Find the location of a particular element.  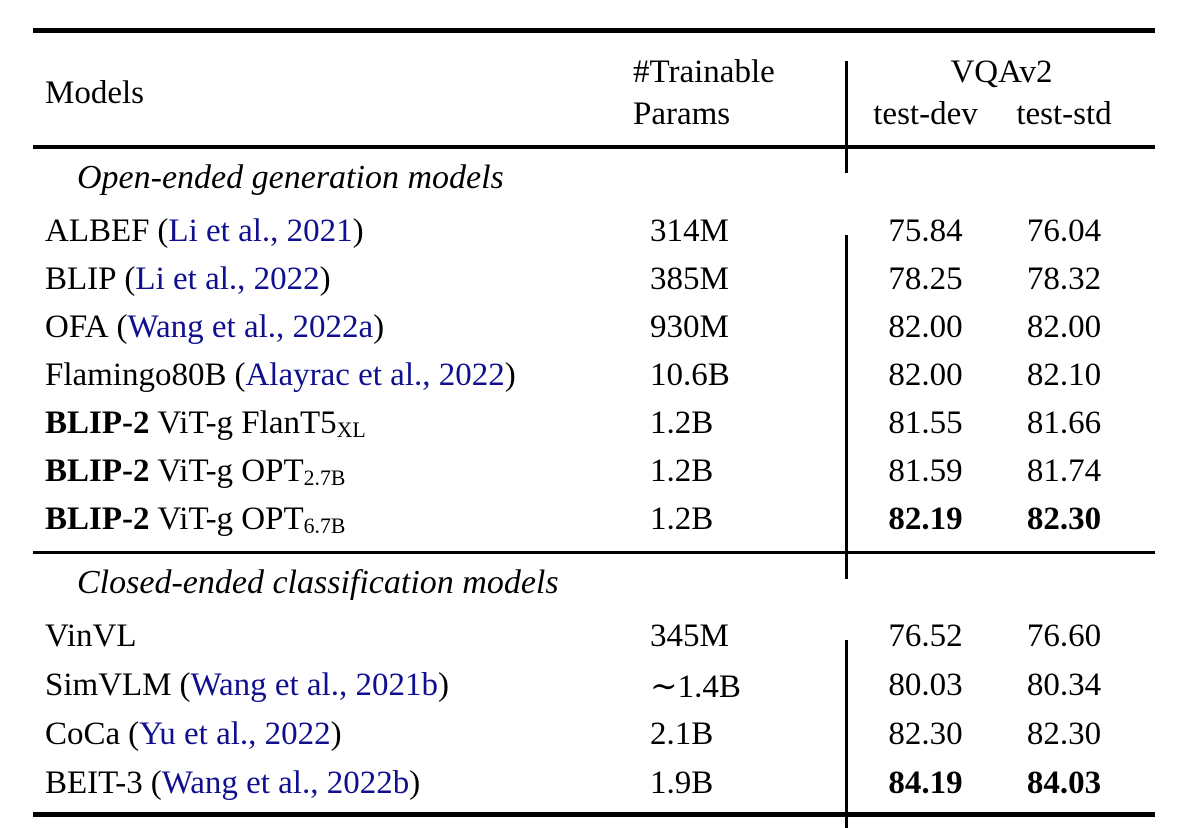

header-trainable-line2: Params is located at coordinates (682, 114).